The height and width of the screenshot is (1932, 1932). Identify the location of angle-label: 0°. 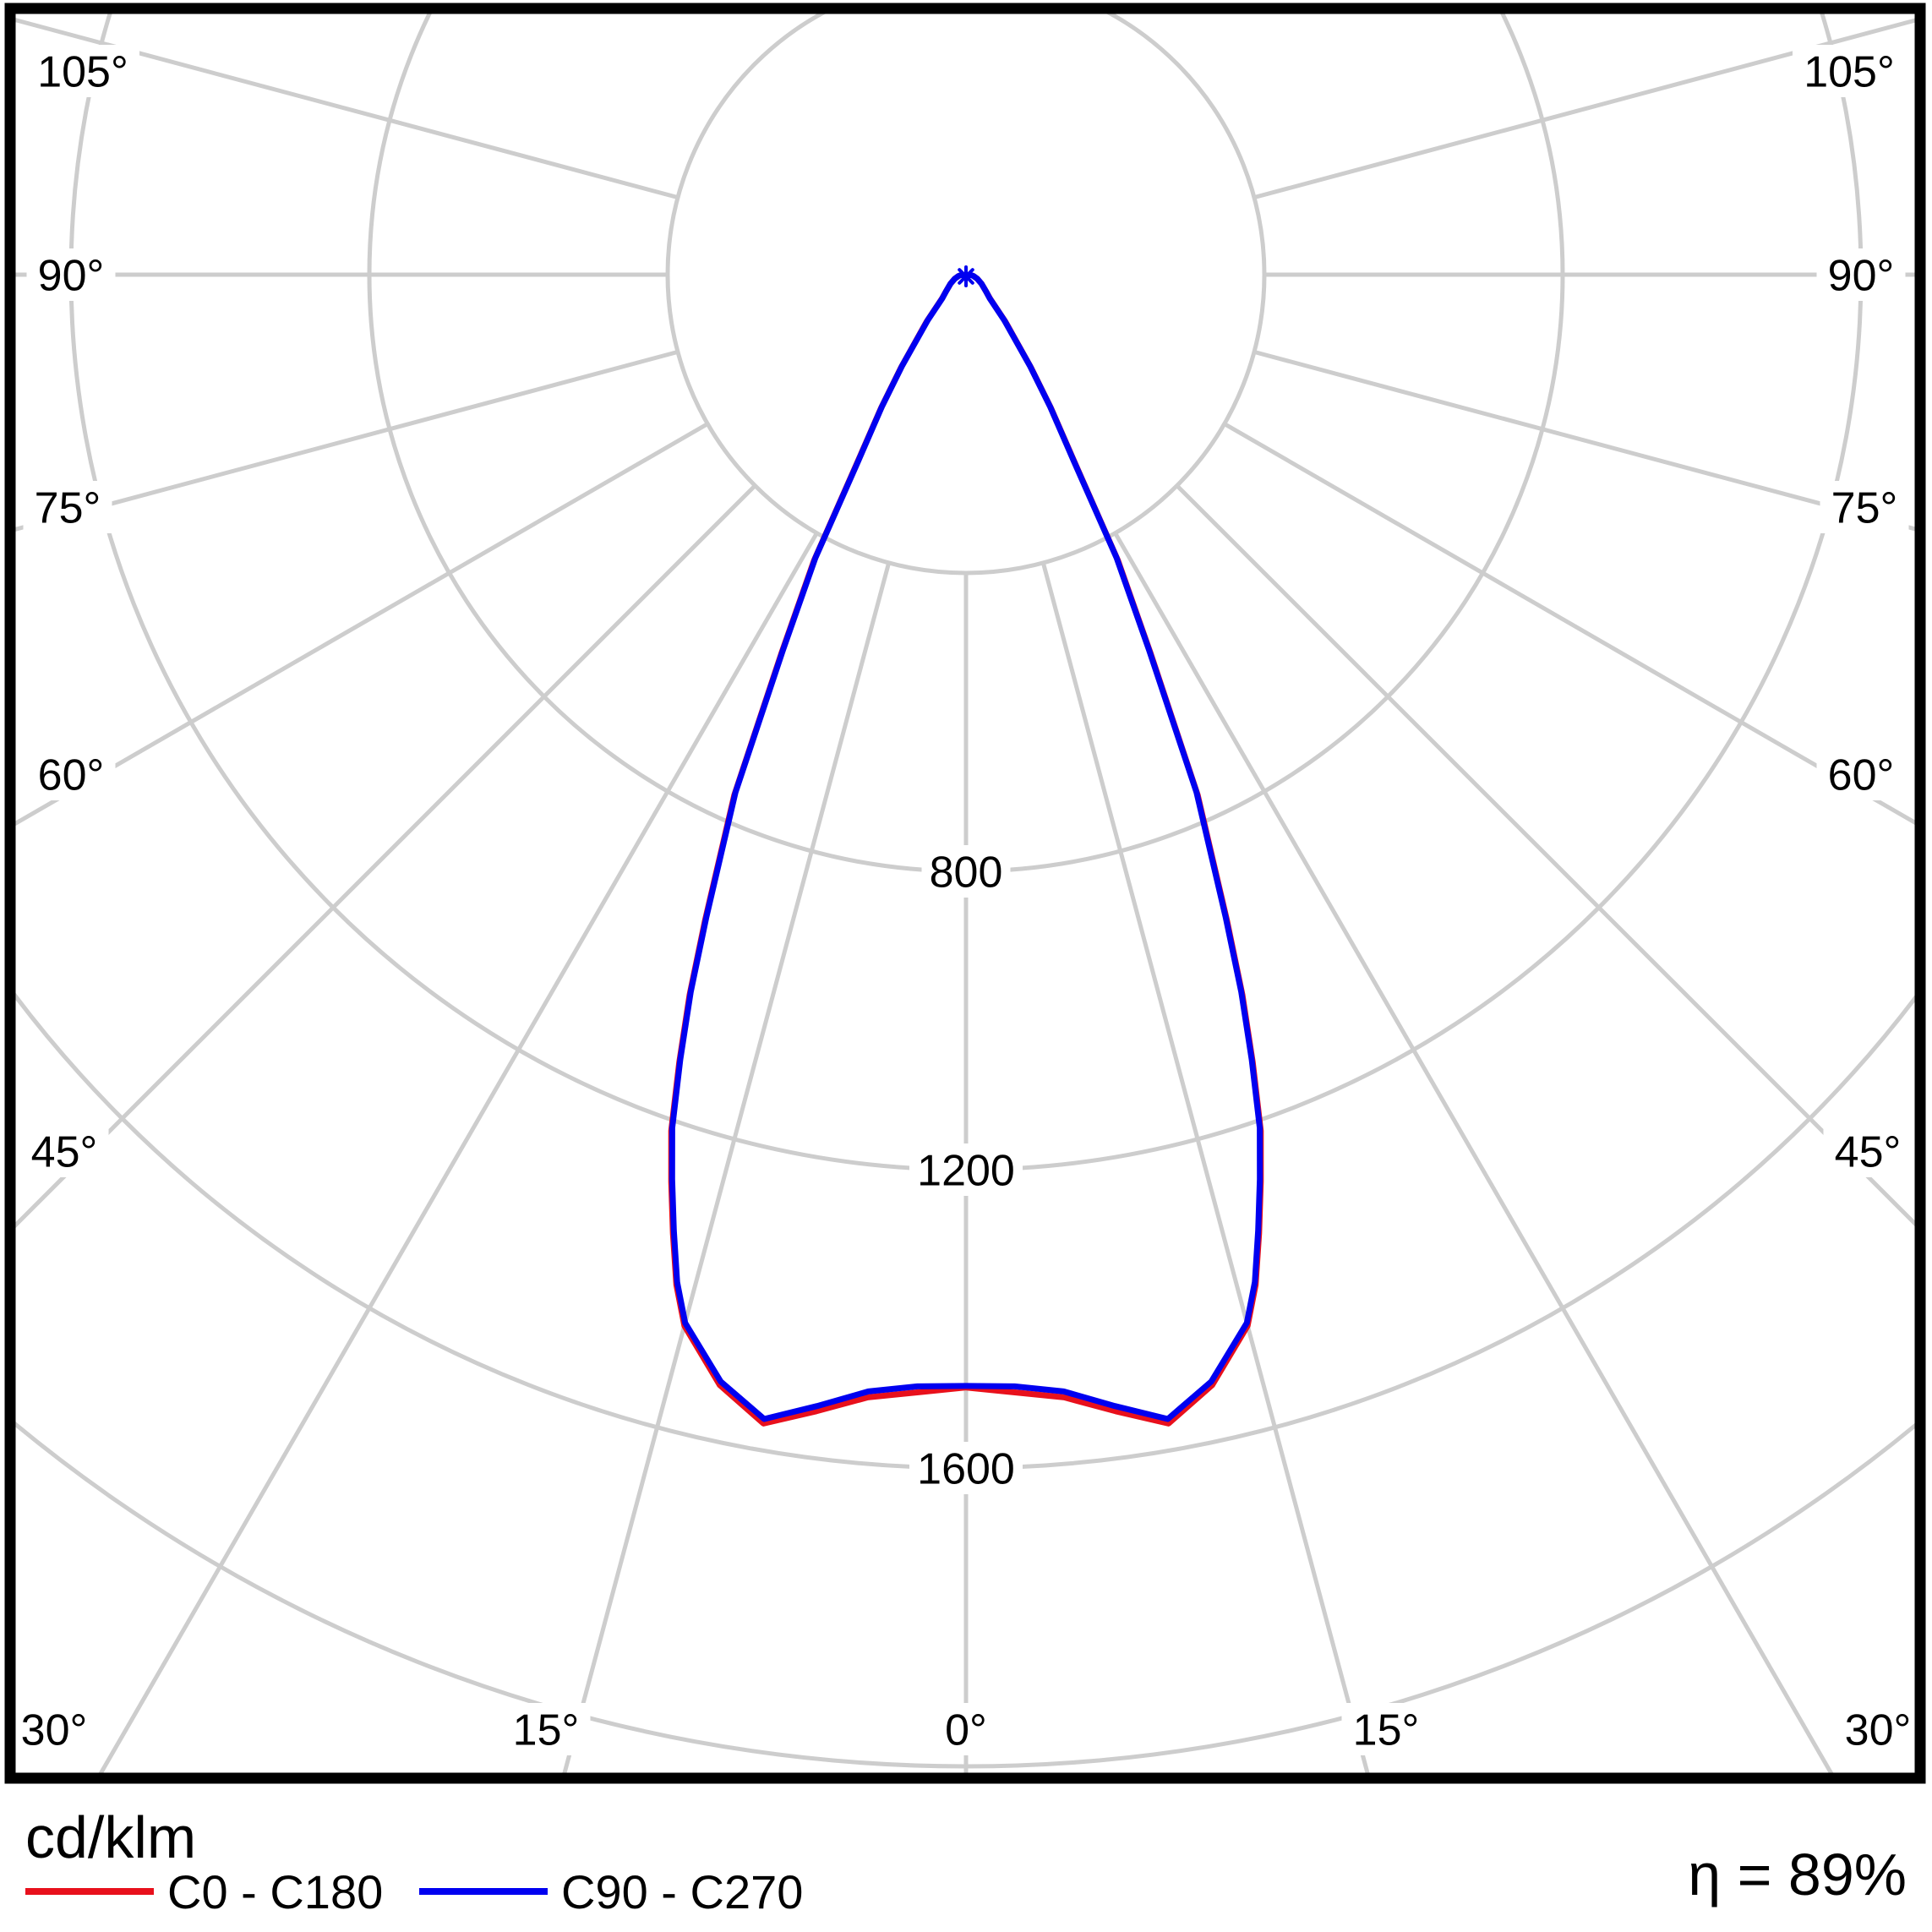
(966, 1730).